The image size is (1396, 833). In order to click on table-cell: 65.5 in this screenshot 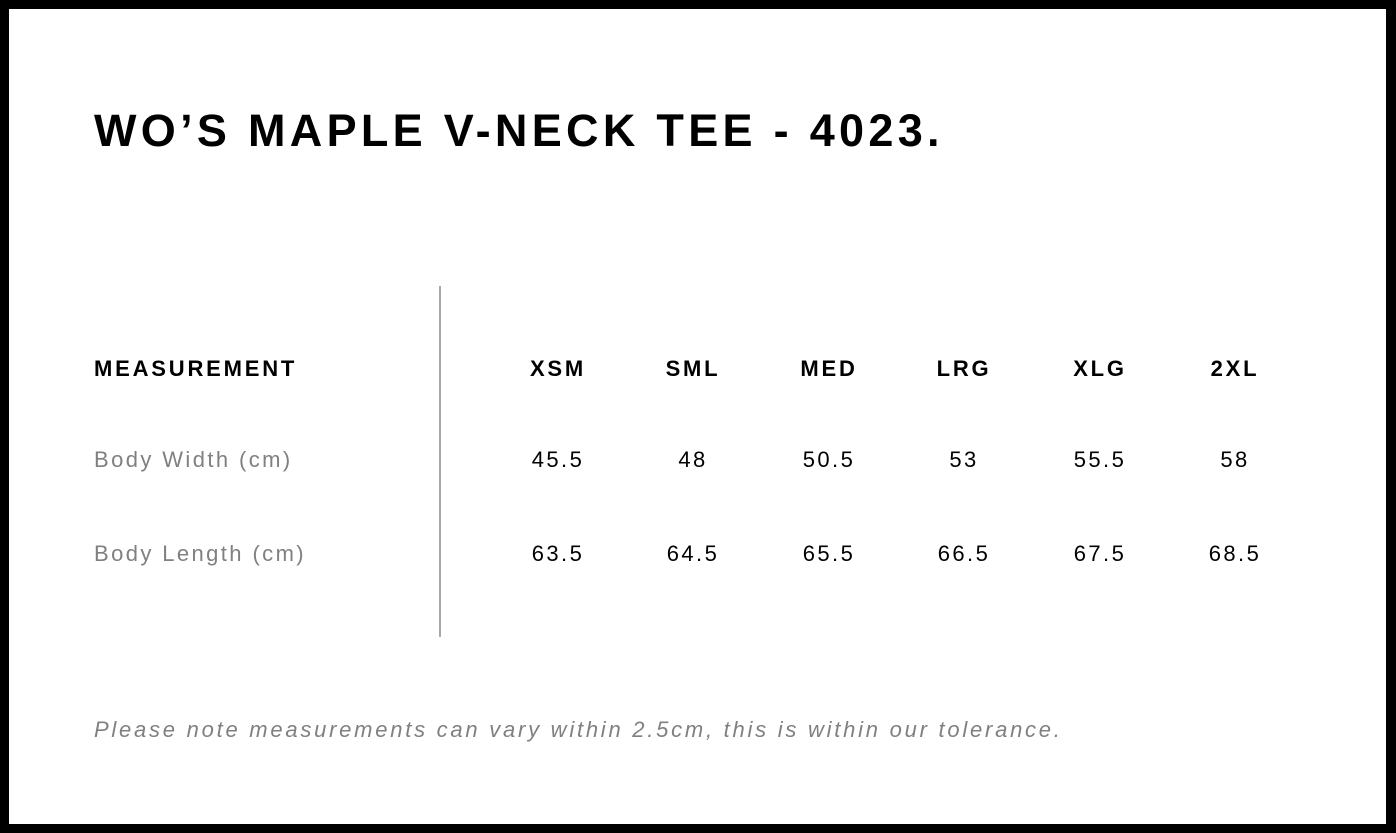, I will do `click(829, 553)`.